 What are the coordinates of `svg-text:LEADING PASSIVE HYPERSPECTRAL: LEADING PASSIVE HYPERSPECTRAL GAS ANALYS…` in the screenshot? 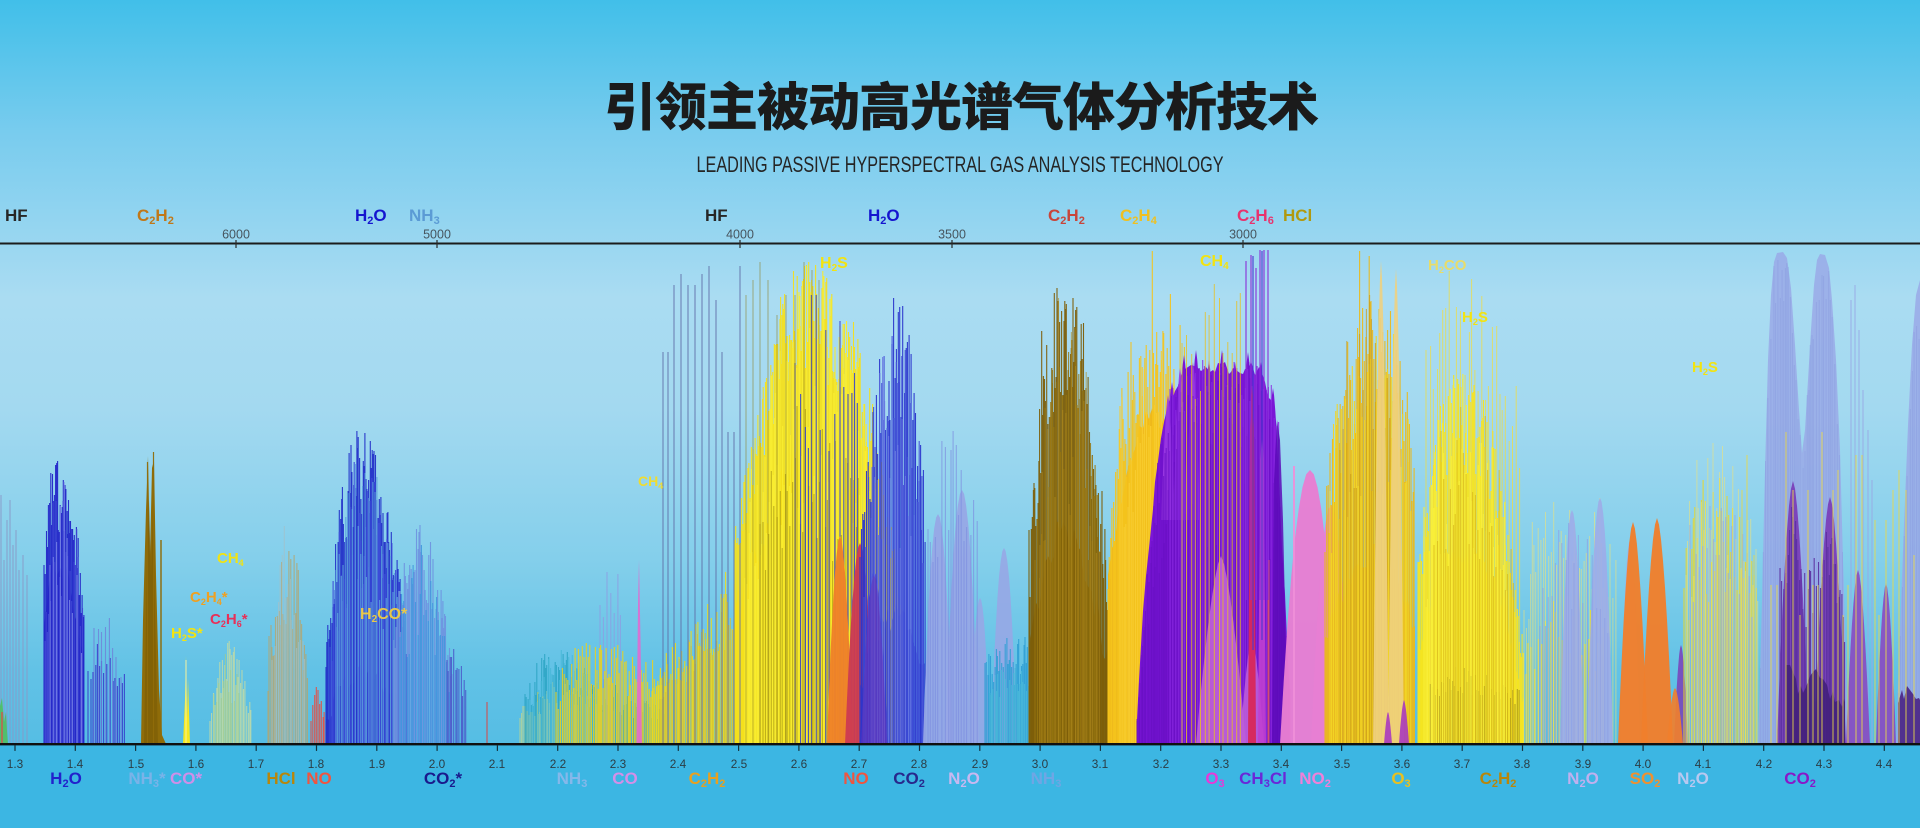 It's located at (960, 164).